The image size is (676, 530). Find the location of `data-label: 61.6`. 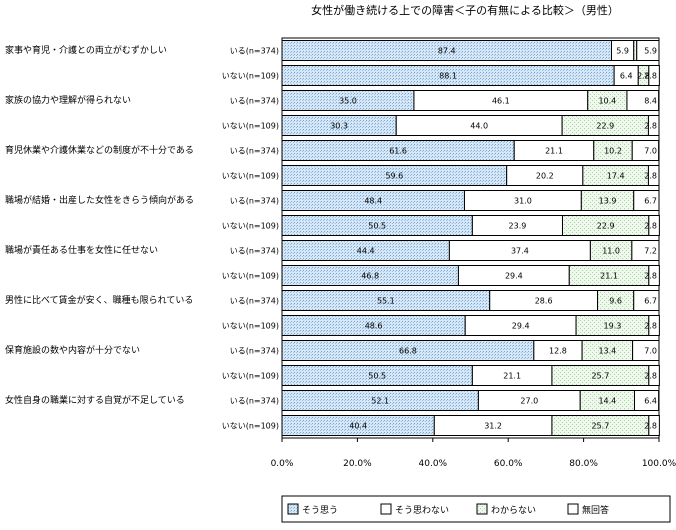

data-label: 61.6 is located at coordinates (398, 151).